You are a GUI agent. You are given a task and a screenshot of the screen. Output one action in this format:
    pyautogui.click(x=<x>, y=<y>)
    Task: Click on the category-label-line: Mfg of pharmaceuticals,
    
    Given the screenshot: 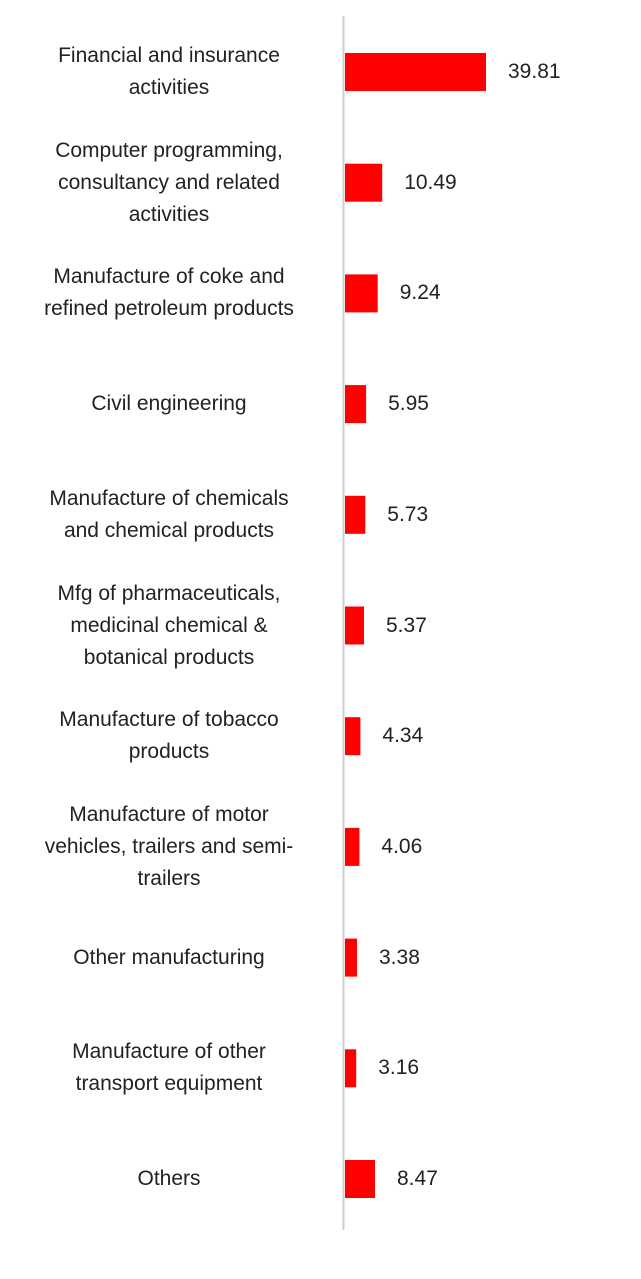 What is the action you would take?
    pyautogui.click(x=169, y=593)
    